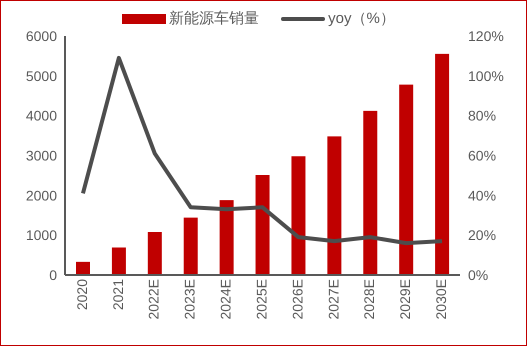  What do you see at coordinates (440, 299) in the screenshot?
I see `x-tick-label: 2030E` at bounding box center [440, 299].